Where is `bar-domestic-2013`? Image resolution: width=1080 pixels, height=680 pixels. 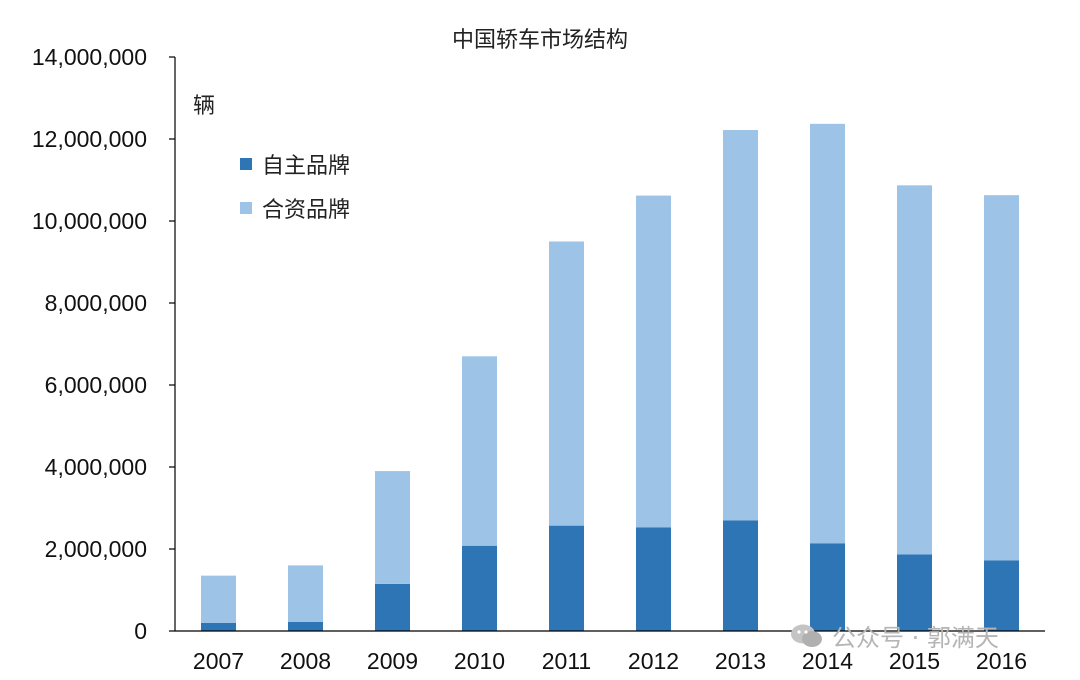
bar-domestic-2013 is located at coordinates (740, 575).